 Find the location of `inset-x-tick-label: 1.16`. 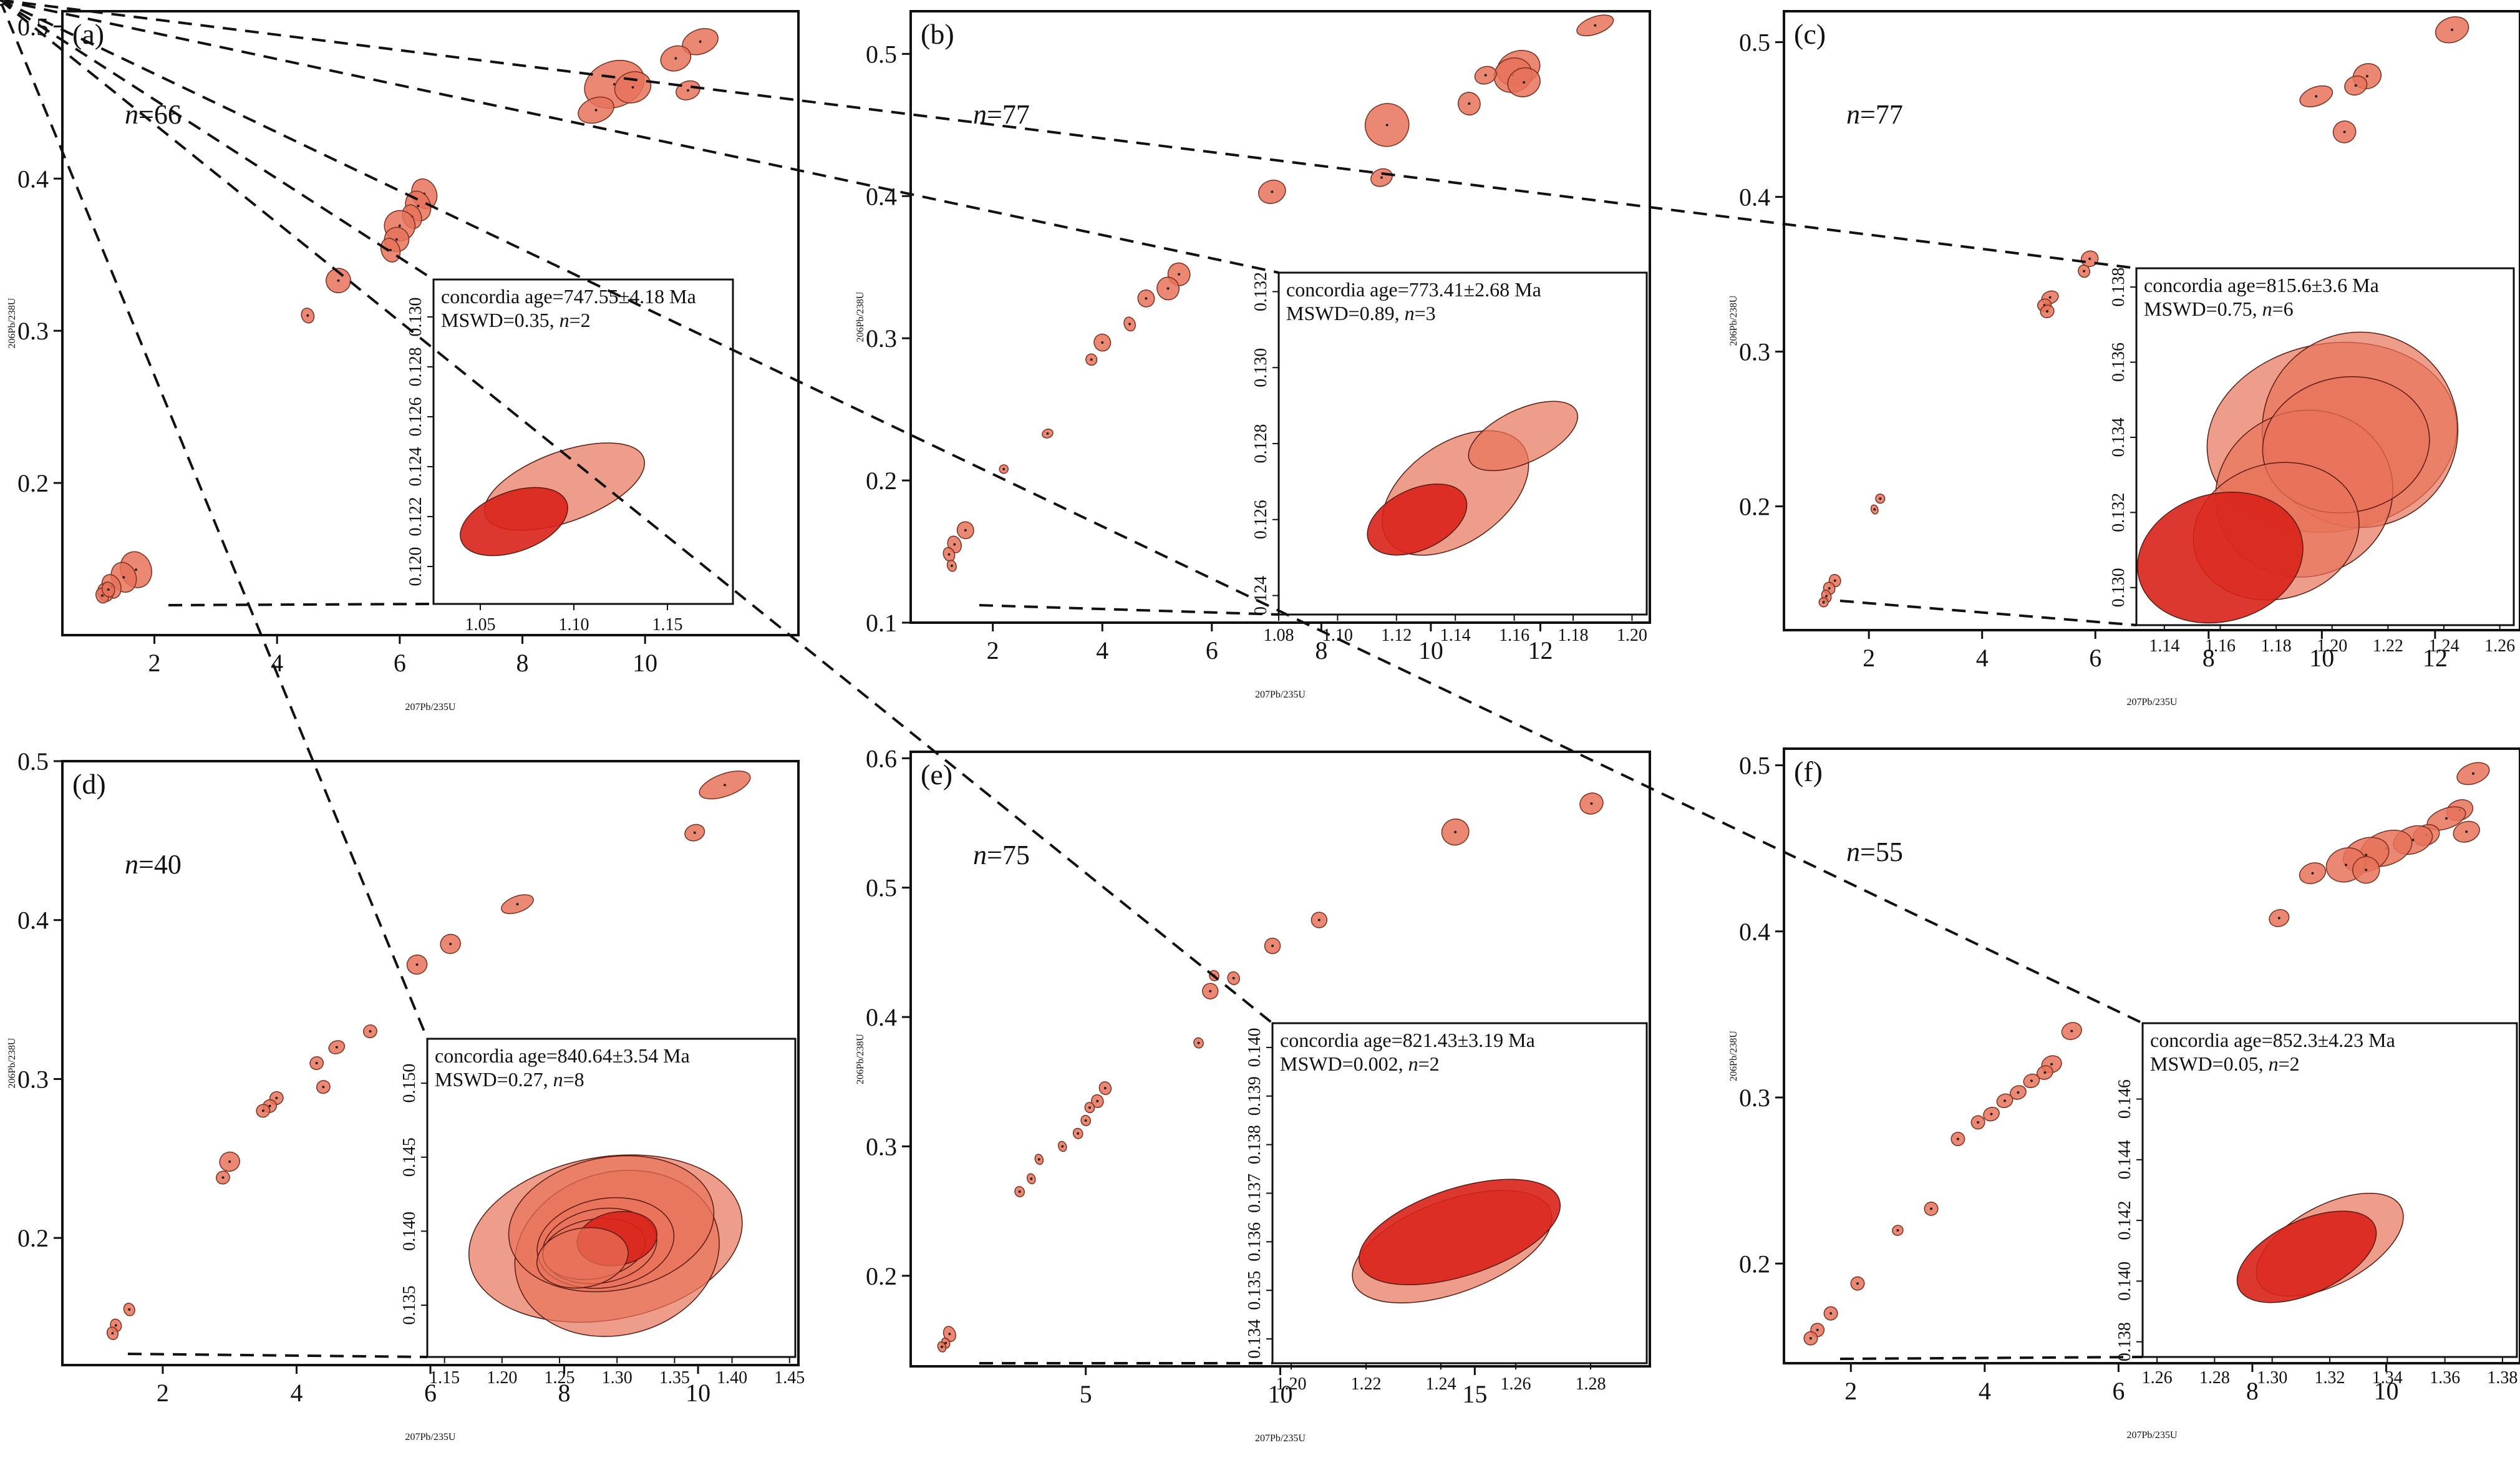

inset-x-tick-label: 1.16 is located at coordinates (1514, 635).